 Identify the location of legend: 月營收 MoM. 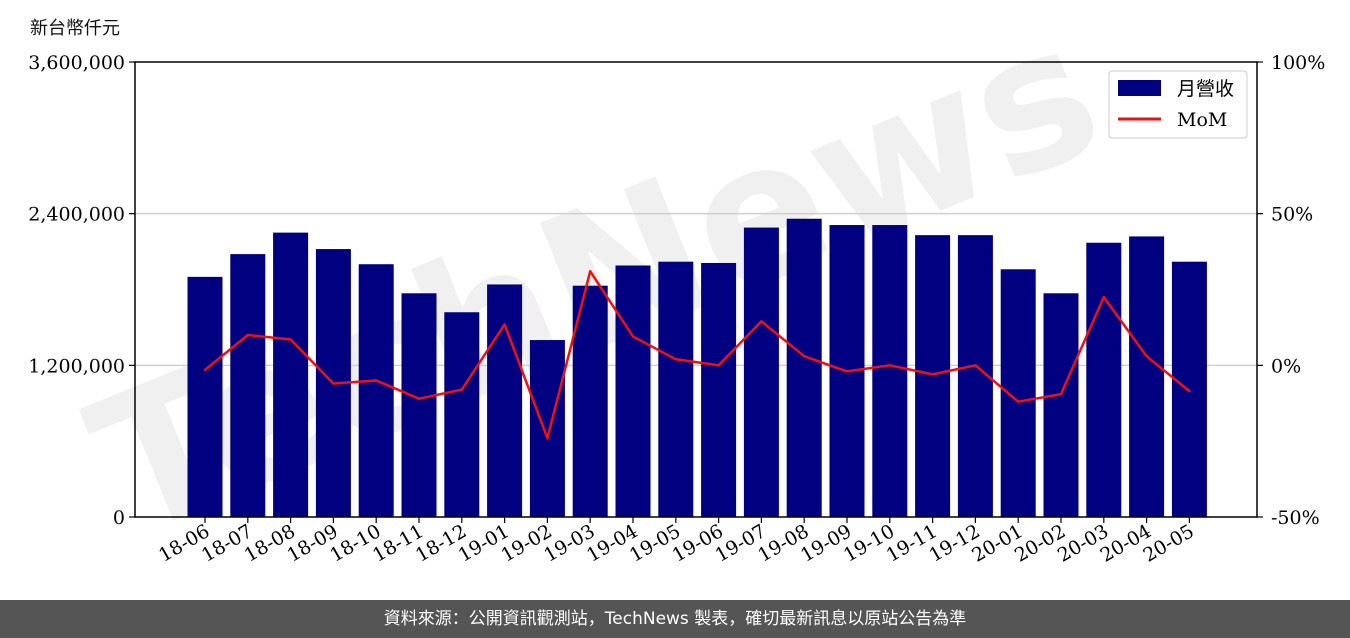
(1178, 104).